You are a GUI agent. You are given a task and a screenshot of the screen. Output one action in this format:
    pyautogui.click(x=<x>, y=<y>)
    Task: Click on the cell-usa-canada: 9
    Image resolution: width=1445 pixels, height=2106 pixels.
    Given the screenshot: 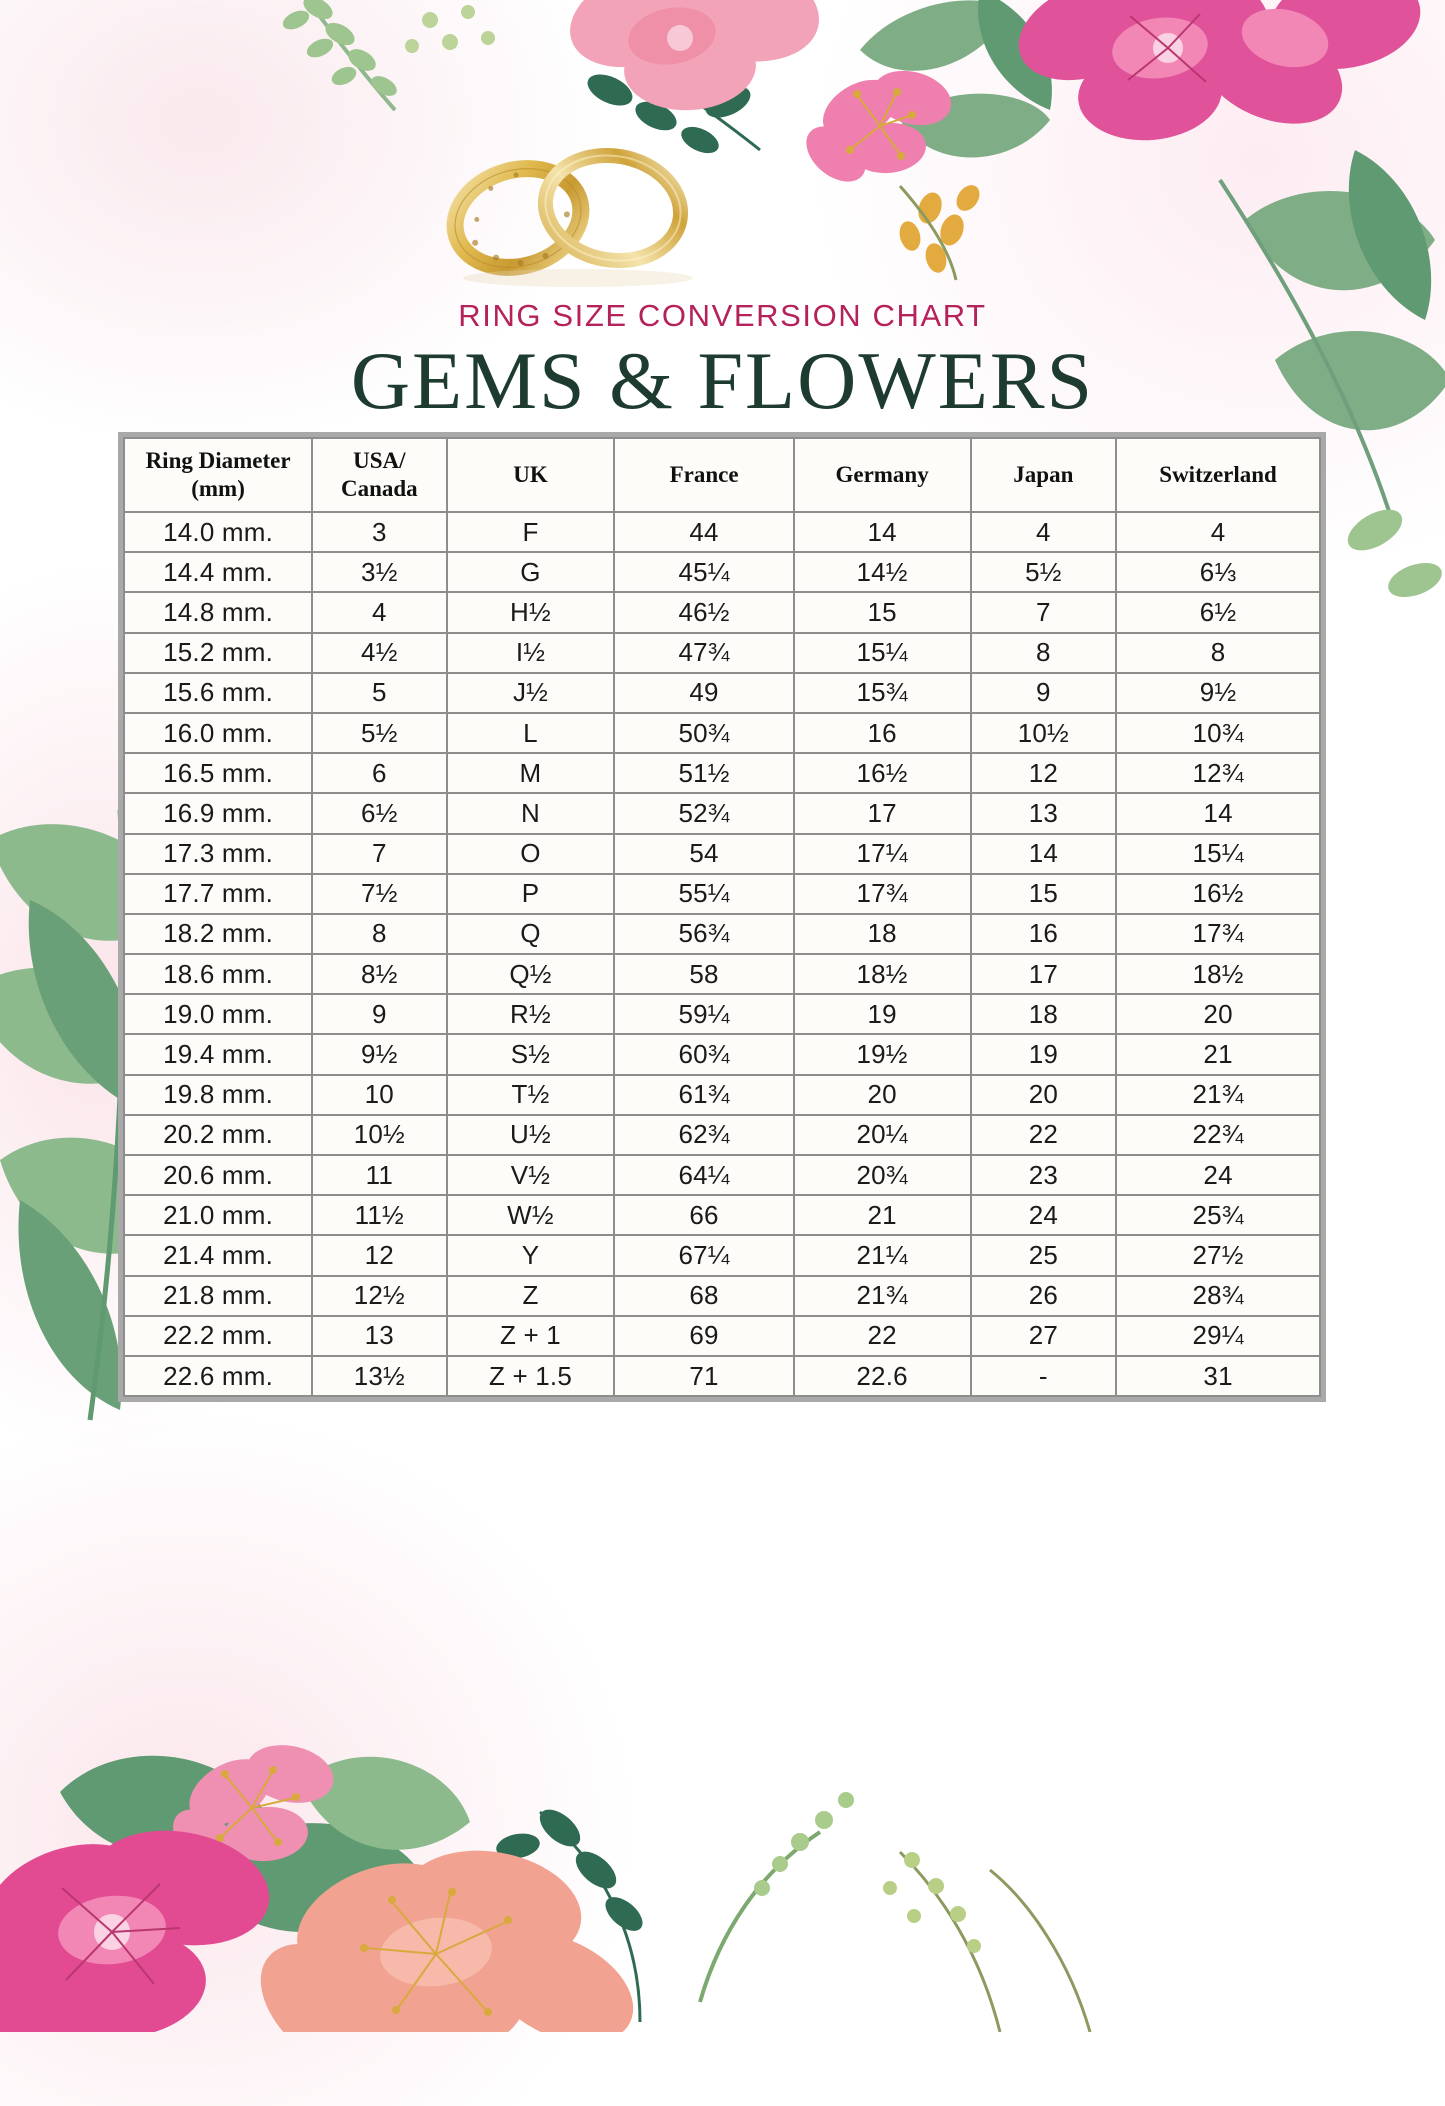 What is the action you would take?
    pyautogui.click(x=379, y=1014)
    